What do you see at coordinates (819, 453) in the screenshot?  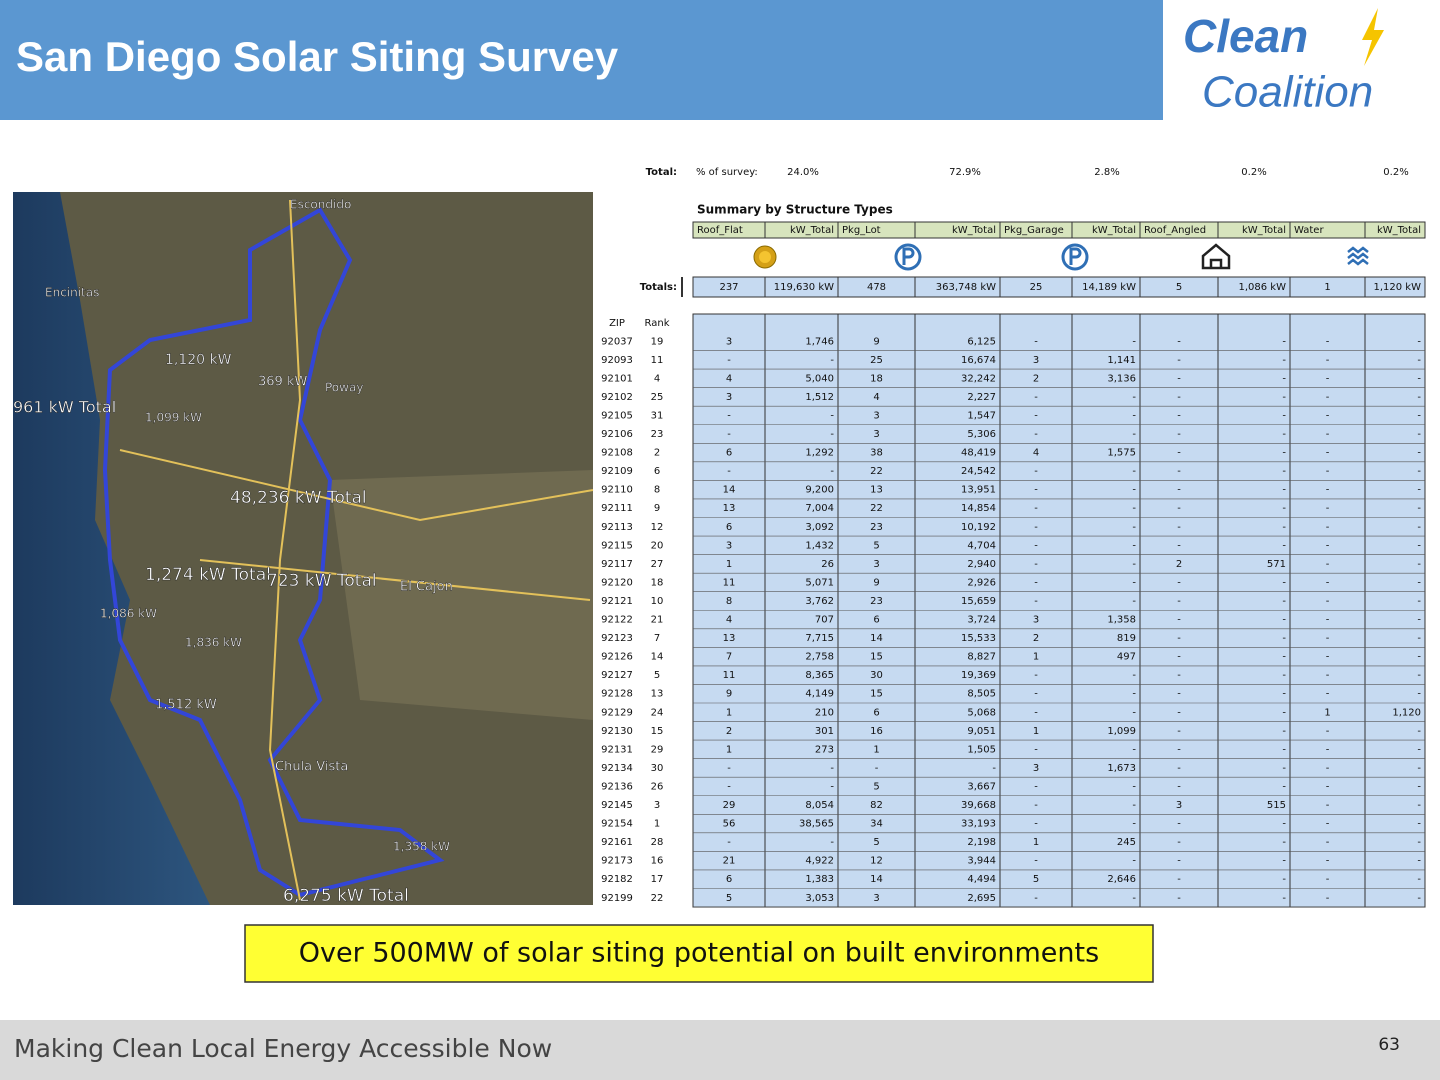 I see `cell: 1,292` at bounding box center [819, 453].